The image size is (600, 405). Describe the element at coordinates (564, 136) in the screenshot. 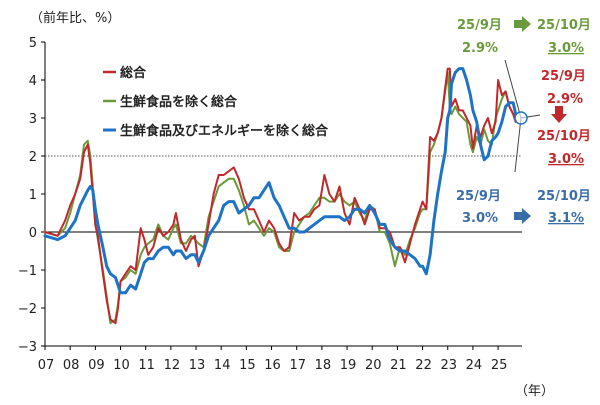

I see `red-cur-date: 25/10月` at that location.